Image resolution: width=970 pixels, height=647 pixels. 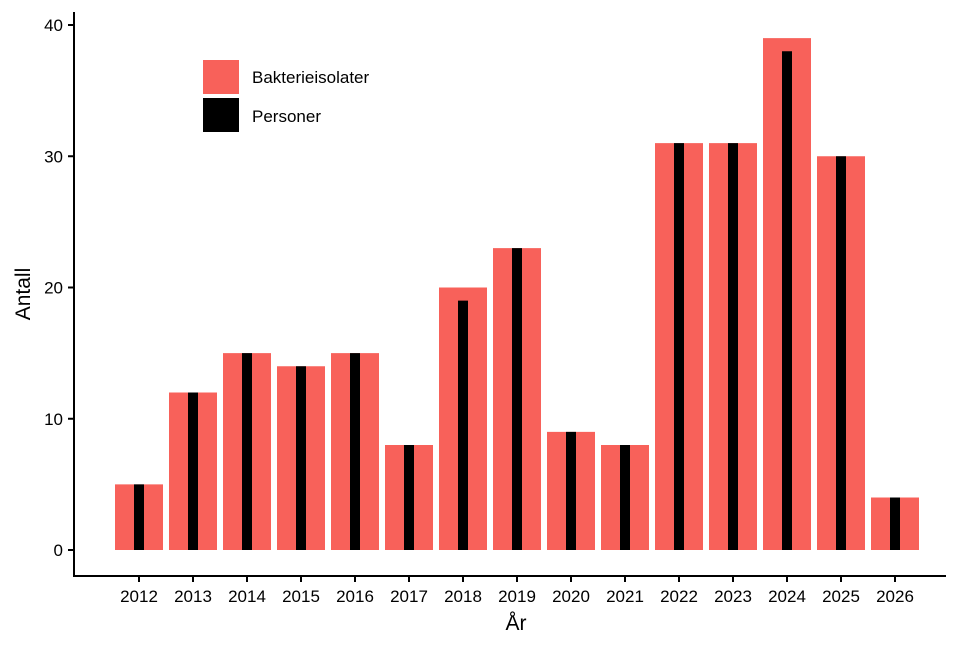 What do you see at coordinates (53, 156) in the screenshot?
I see `y-tick-label: 30` at bounding box center [53, 156].